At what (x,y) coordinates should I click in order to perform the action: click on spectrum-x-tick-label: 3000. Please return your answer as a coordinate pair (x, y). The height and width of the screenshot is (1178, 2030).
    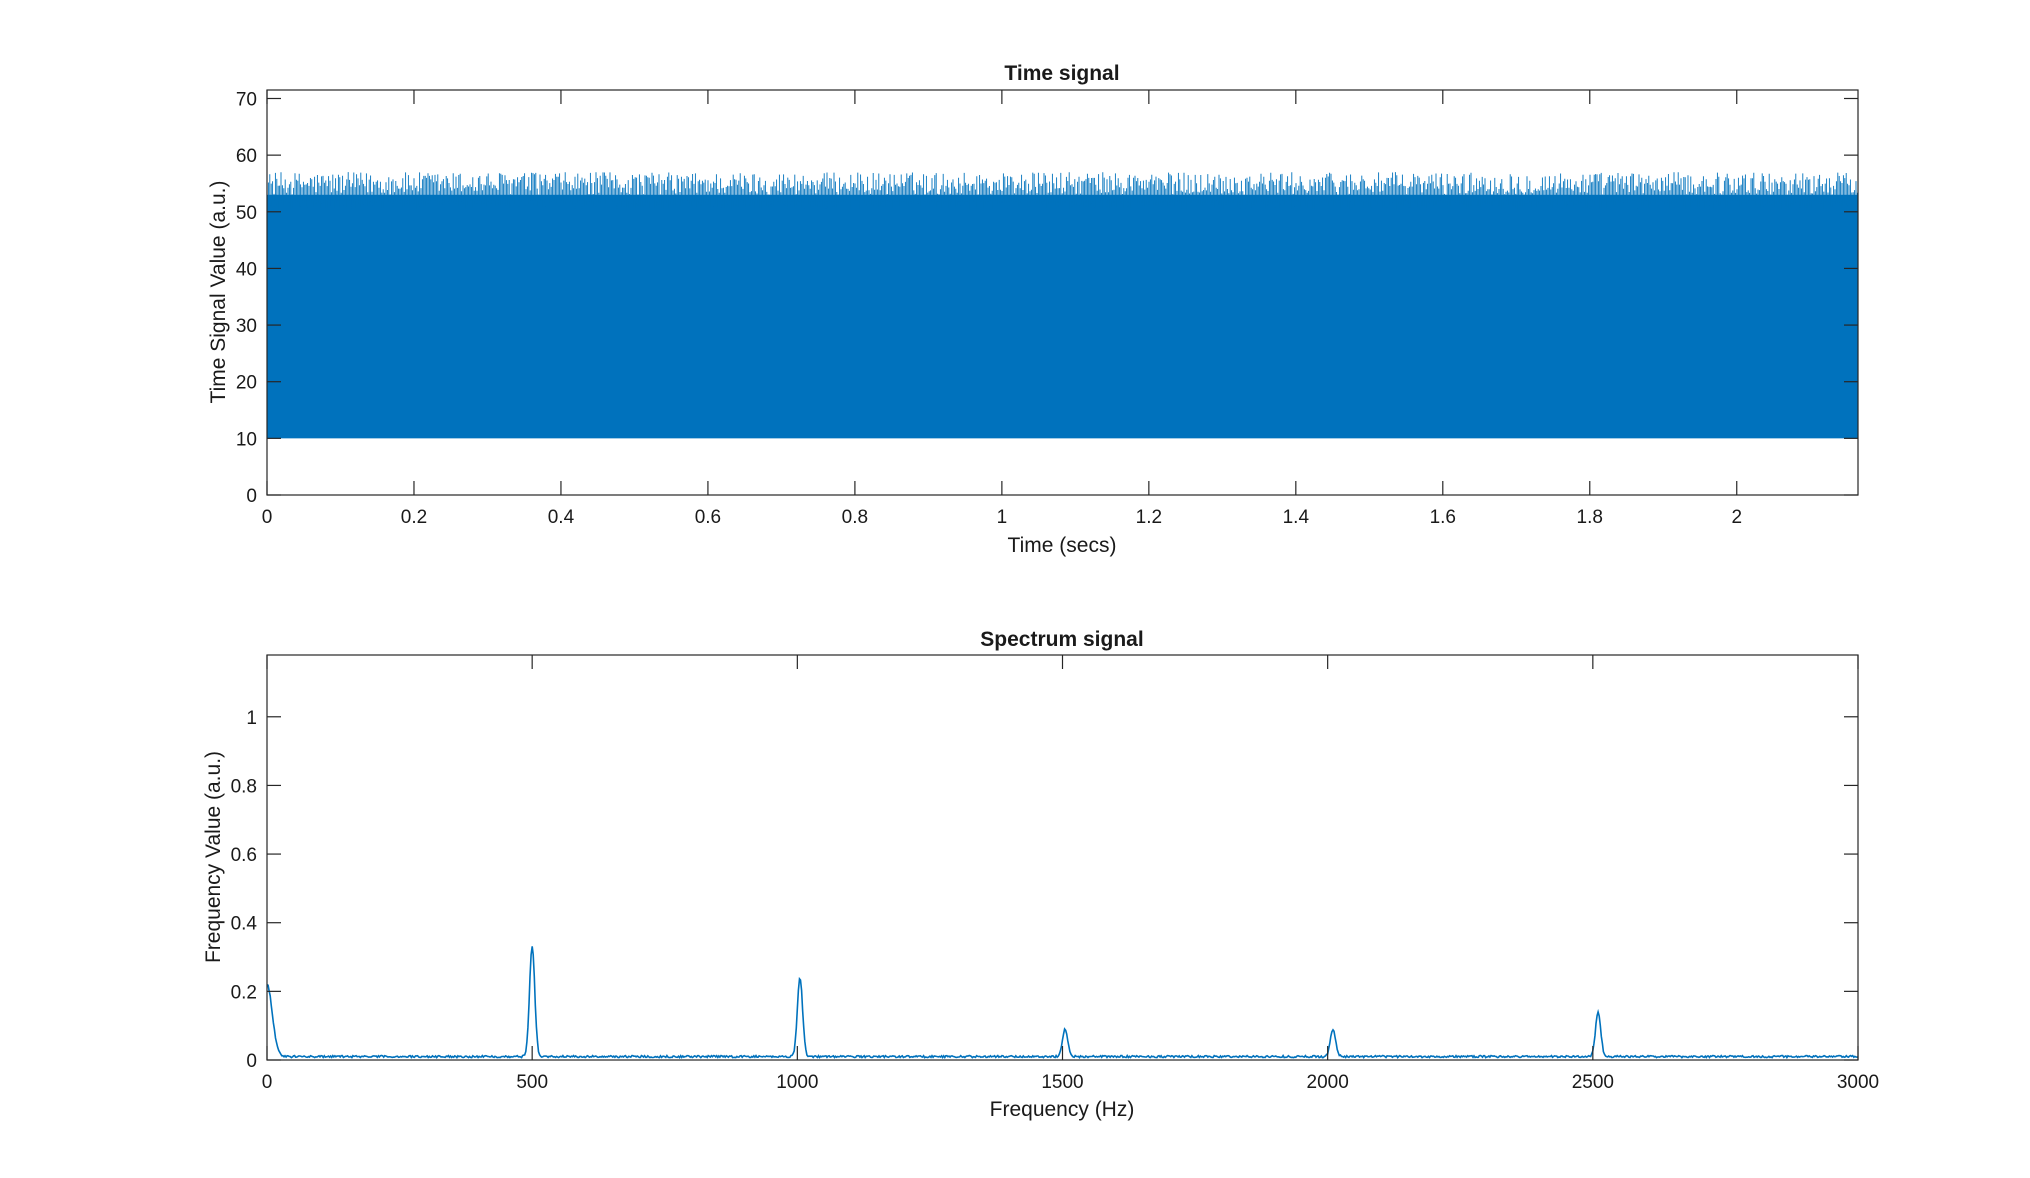
    Looking at the image, I should click on (1858, 1082).